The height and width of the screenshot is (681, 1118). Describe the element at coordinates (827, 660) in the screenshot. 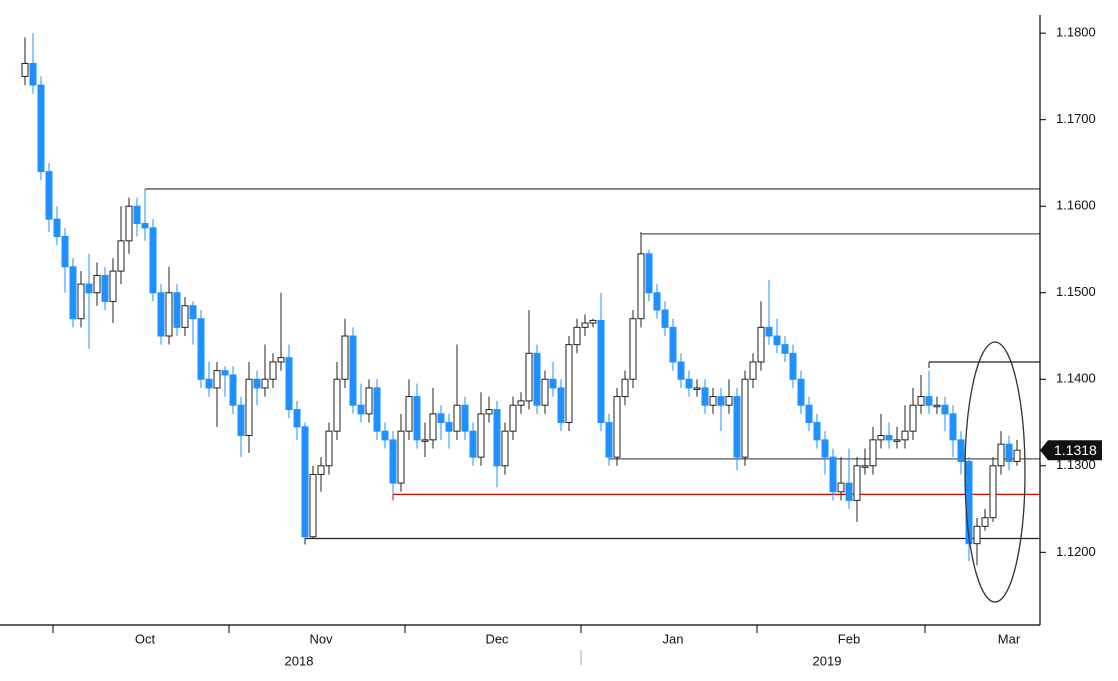

I see `year-label: 2019` at that location.